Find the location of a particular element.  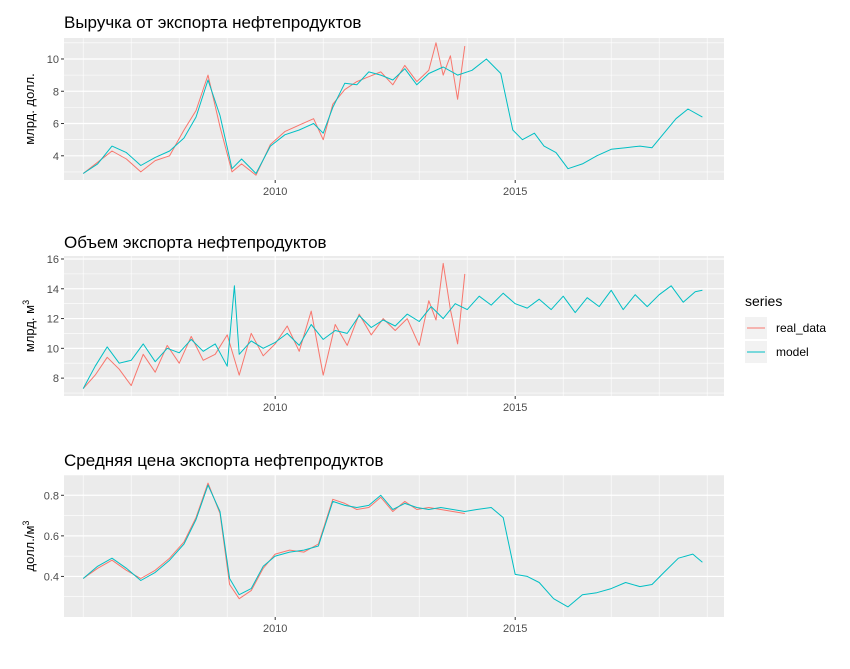

panel-1-xtick-label: 2015 is located at coordinates (515, 192).